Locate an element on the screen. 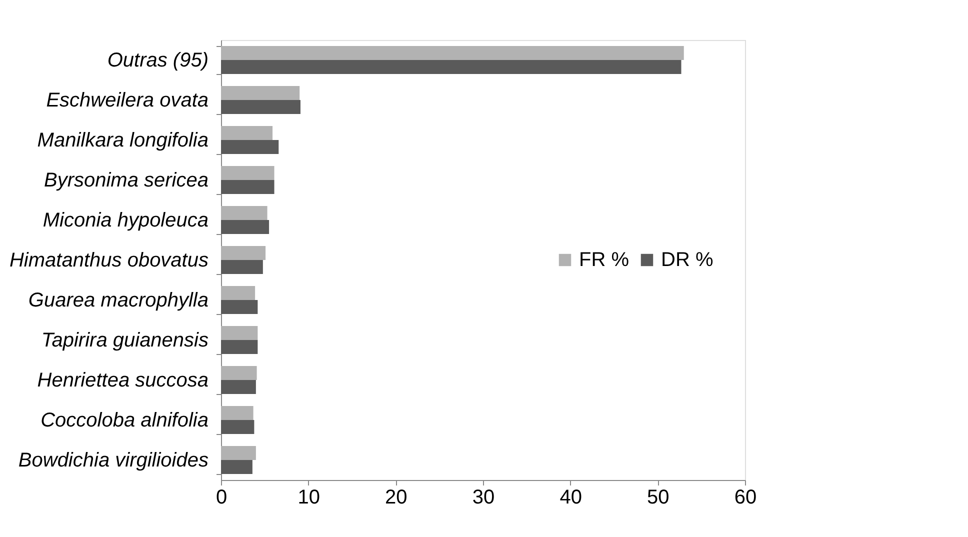 The width and height of the screenshot is (968, 537). y-tick-label: Outras (95) is located at coordinates (157, 61).